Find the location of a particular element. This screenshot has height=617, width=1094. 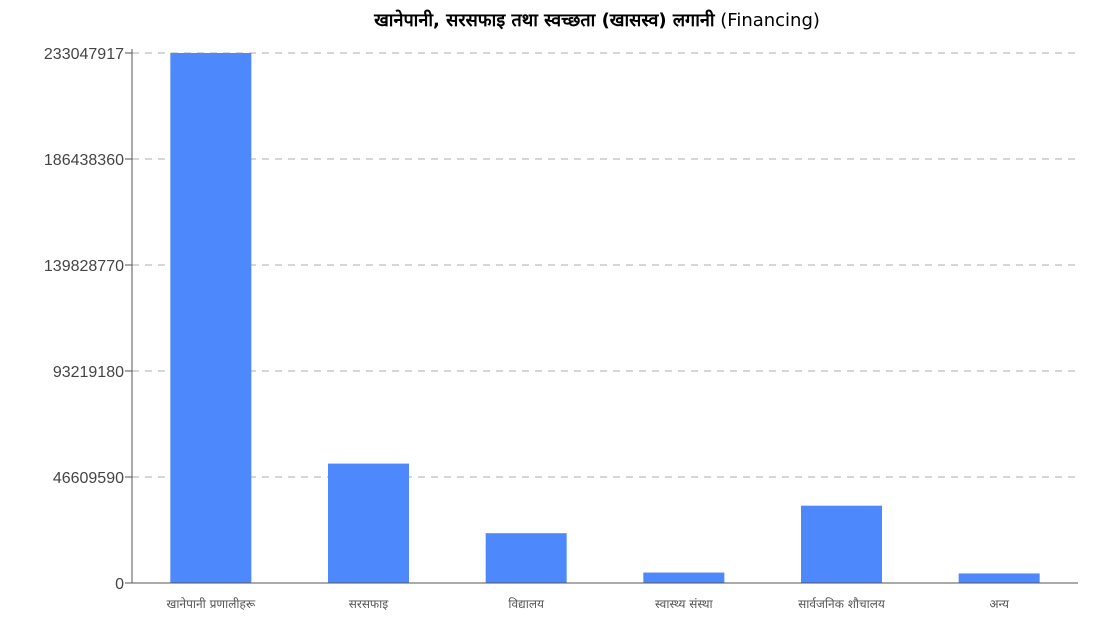

chart-title-suffix: (Financing) is located at coordinates (770, 20).